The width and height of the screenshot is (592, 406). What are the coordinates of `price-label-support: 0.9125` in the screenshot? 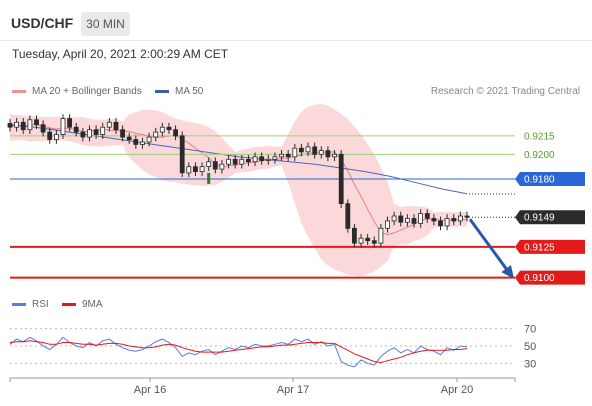 It's located at (539, 247).